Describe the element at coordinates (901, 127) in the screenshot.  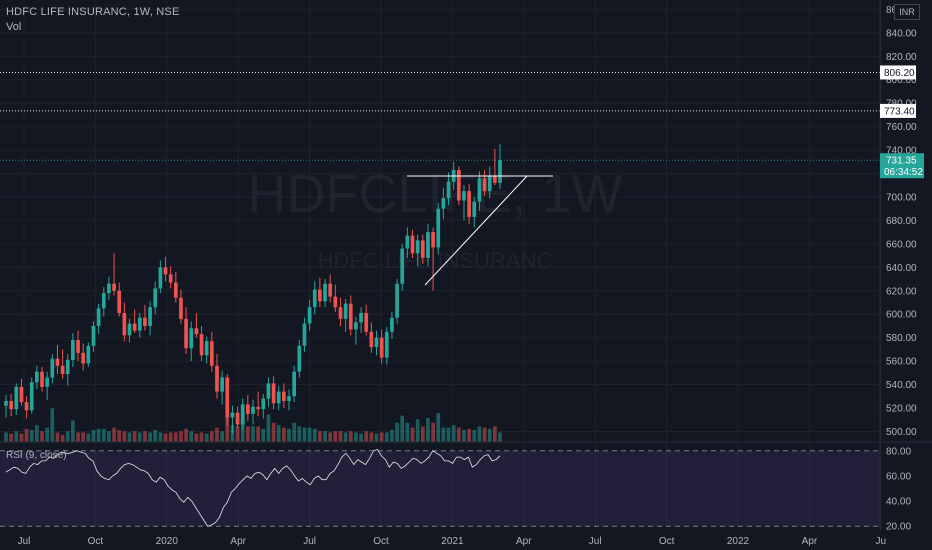
I see `price-tick-label: 760.00` at that location.